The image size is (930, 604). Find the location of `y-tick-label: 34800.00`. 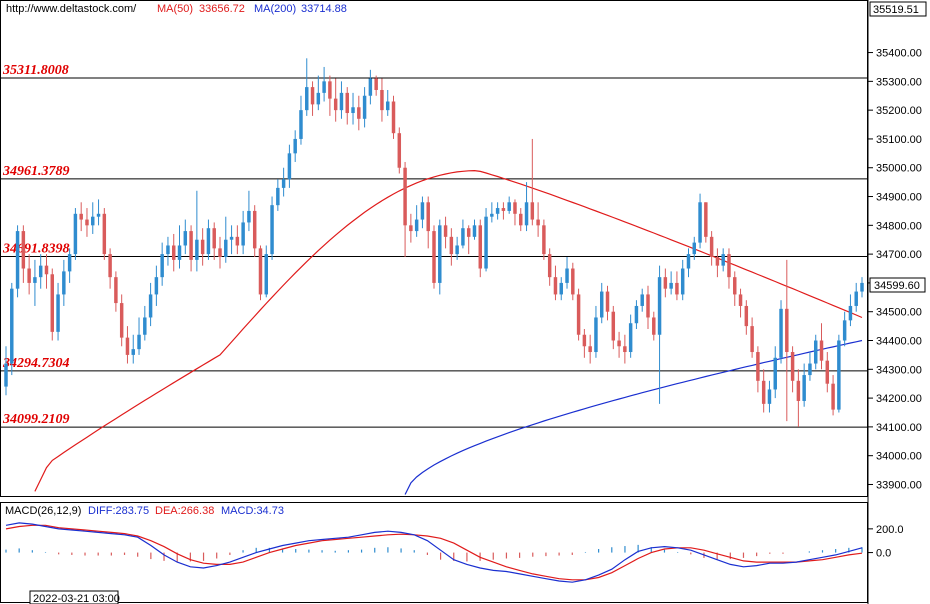

y-tick-label: 34800.00 is located at coordinates (899, 226).